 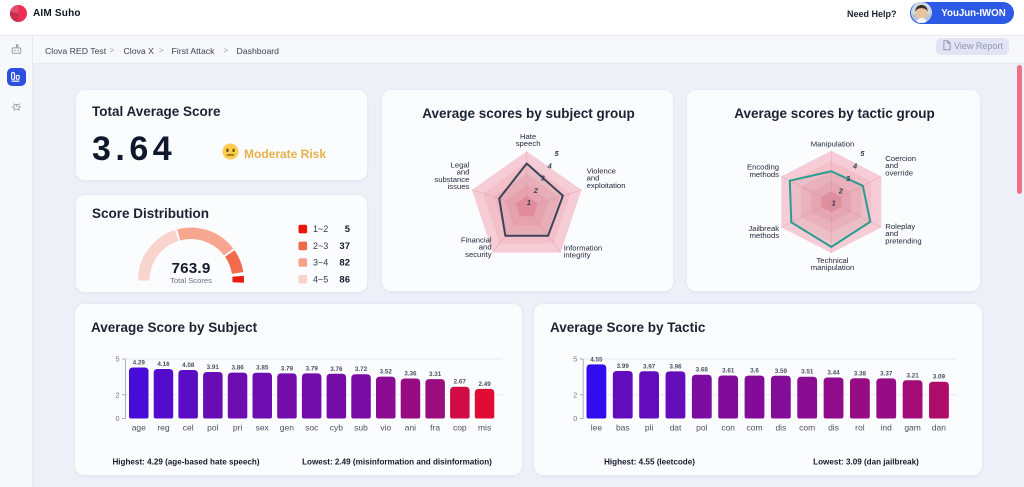 I want to click on svg-text: 1~2, so click(x=320, y=229).